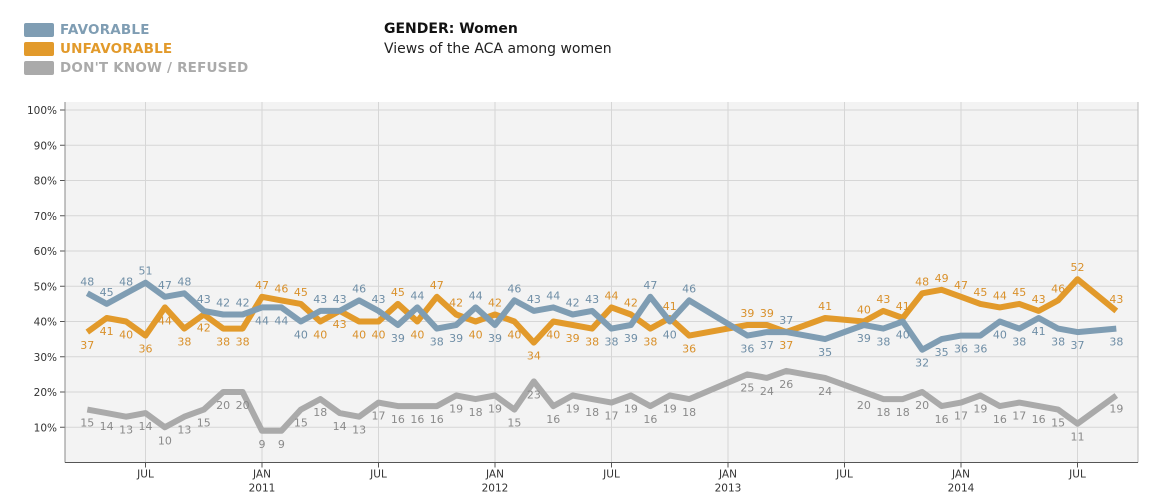 The width and height of the screenshot is (1173, 496). Describe the element at coordinates (136, 67) in the screenshot. I see `legend-item-dont-know: DON'T KNOW / REFUSED` at that location.